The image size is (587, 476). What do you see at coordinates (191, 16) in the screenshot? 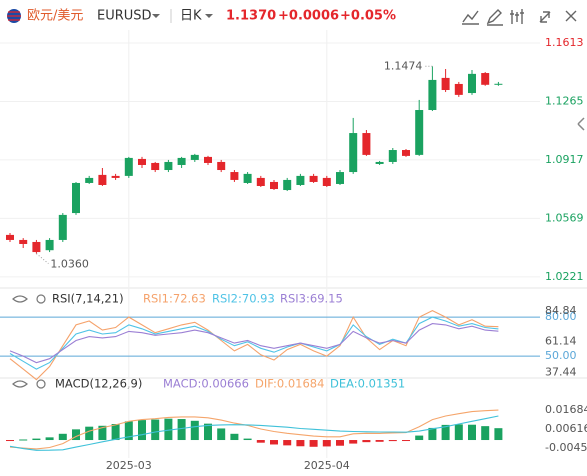
I see `period: 日K` at bounding box center [191, 16].